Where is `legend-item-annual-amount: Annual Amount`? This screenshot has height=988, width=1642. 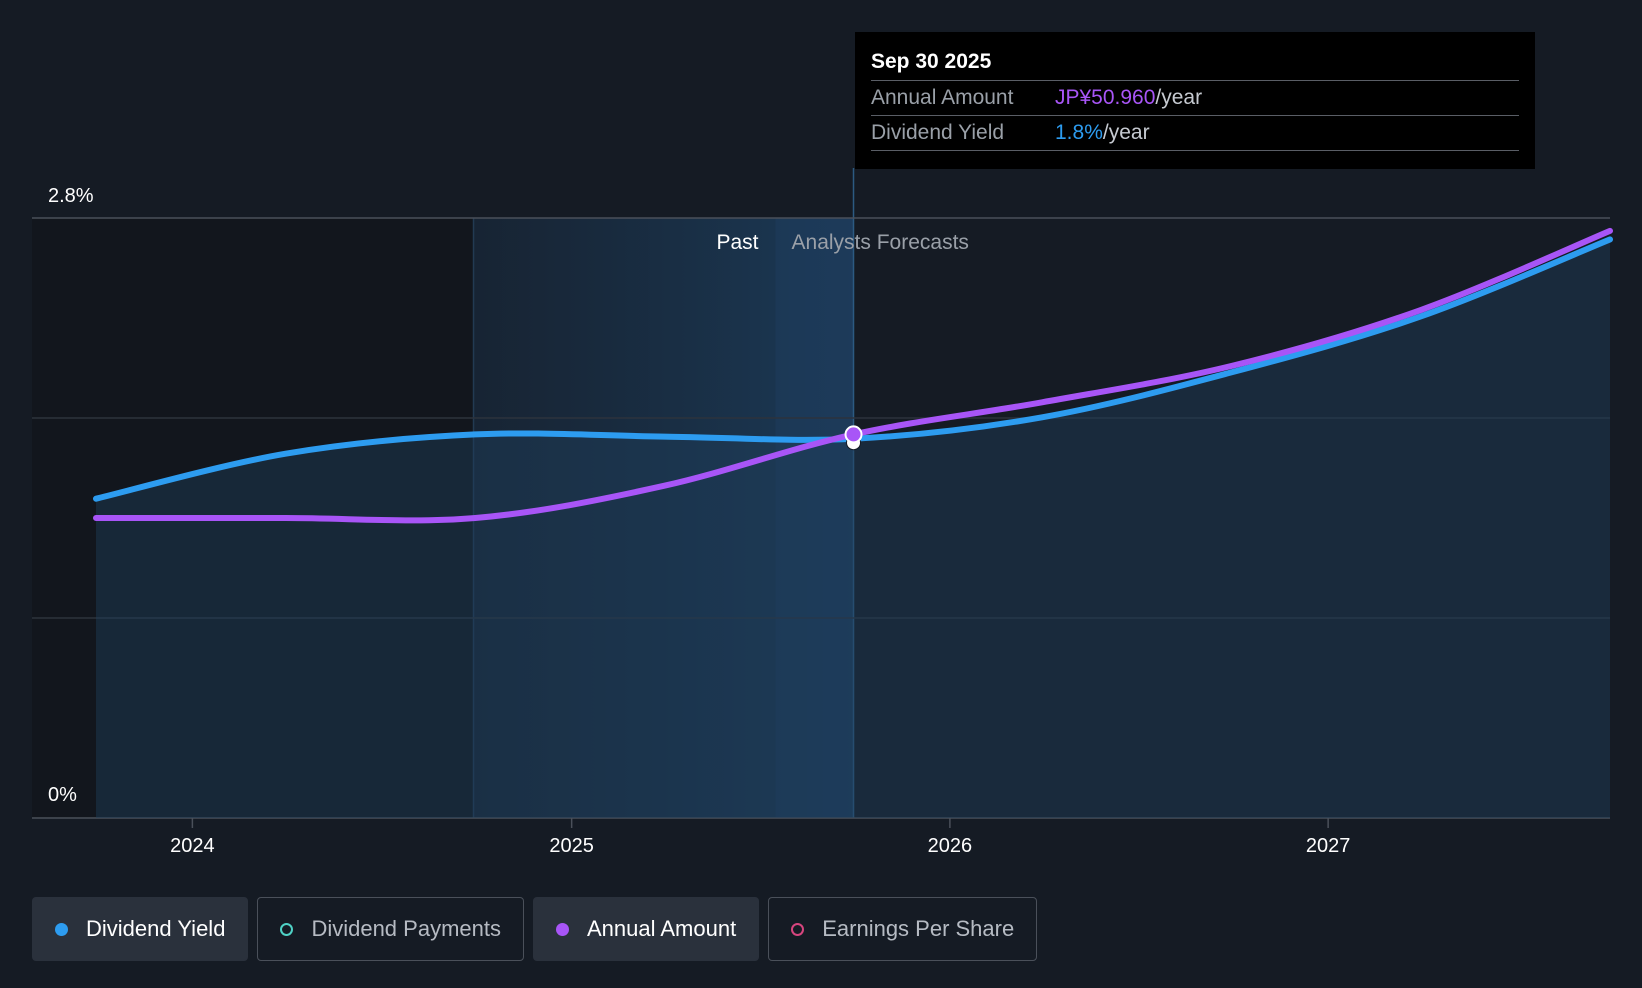
legend-item-annual-amount: Annual Amount is located at coordinates (646, 929).